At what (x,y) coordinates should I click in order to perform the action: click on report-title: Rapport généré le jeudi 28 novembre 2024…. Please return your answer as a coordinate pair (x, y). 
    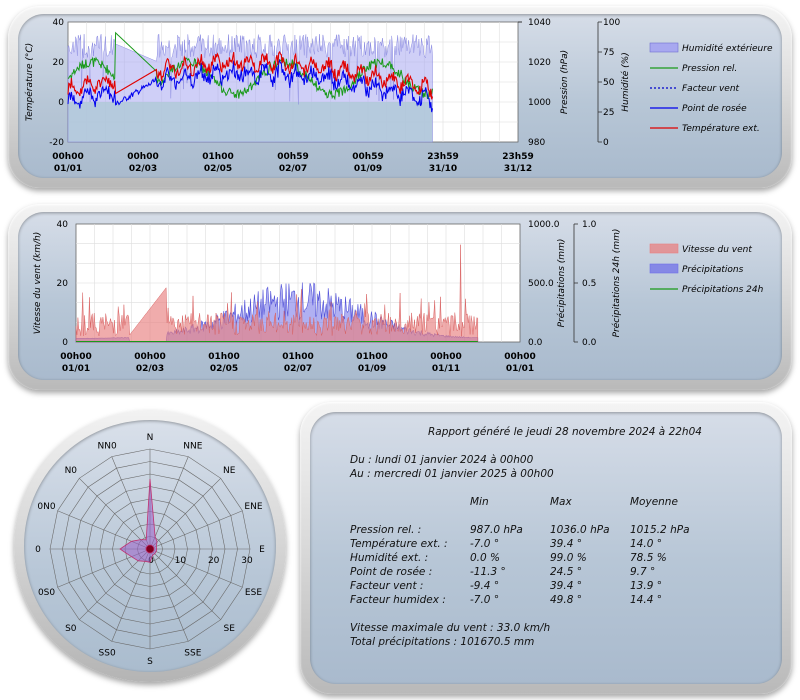
    Looking at the image, I should click on (565, 432).